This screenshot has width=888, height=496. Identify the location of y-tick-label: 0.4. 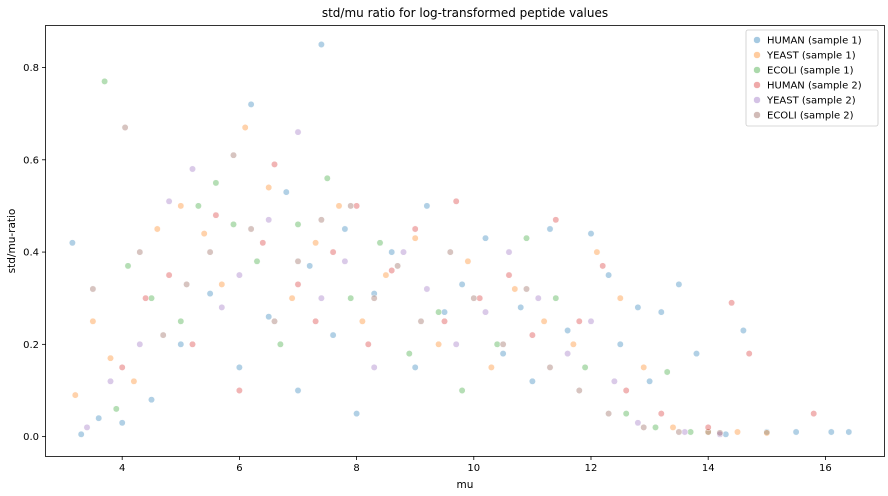
(31, 253).